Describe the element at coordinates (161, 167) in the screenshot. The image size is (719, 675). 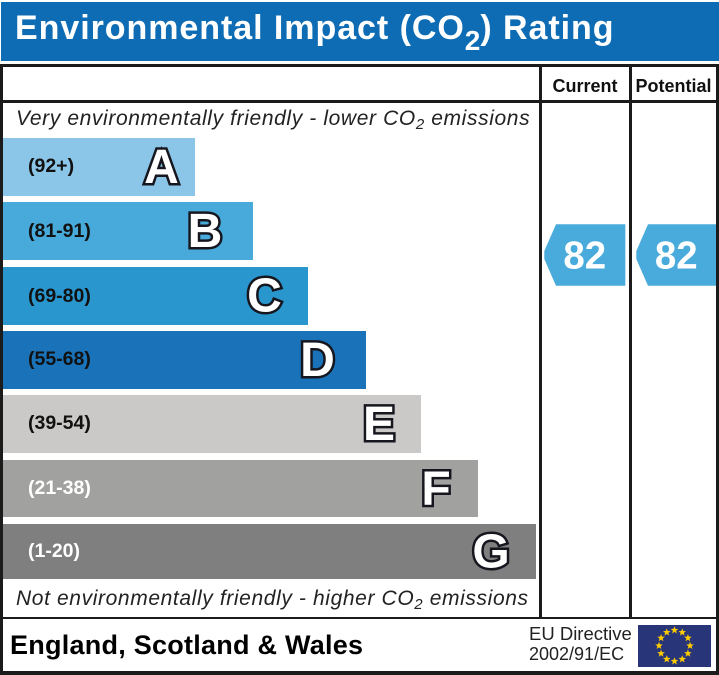
I see `svg-text: A` at that location.